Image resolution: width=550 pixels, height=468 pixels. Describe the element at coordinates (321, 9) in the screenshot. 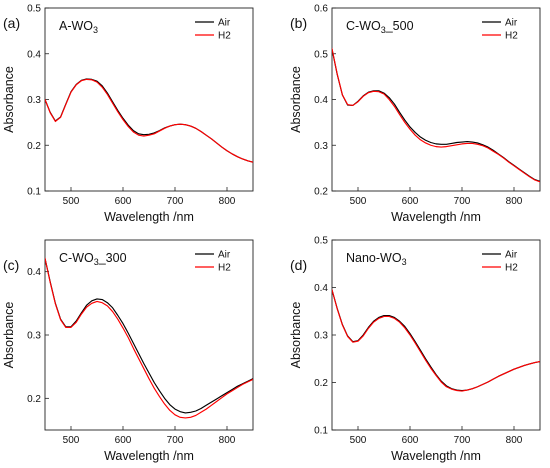

I see `y-tick-label: 0.6` at that location.